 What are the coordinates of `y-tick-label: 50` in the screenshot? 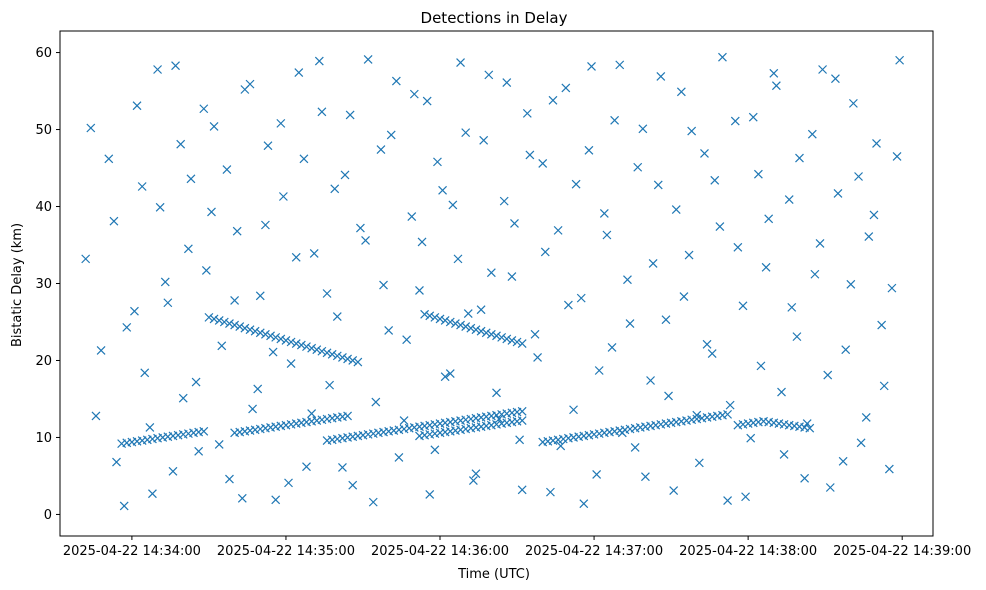 It's located at (43, 130).